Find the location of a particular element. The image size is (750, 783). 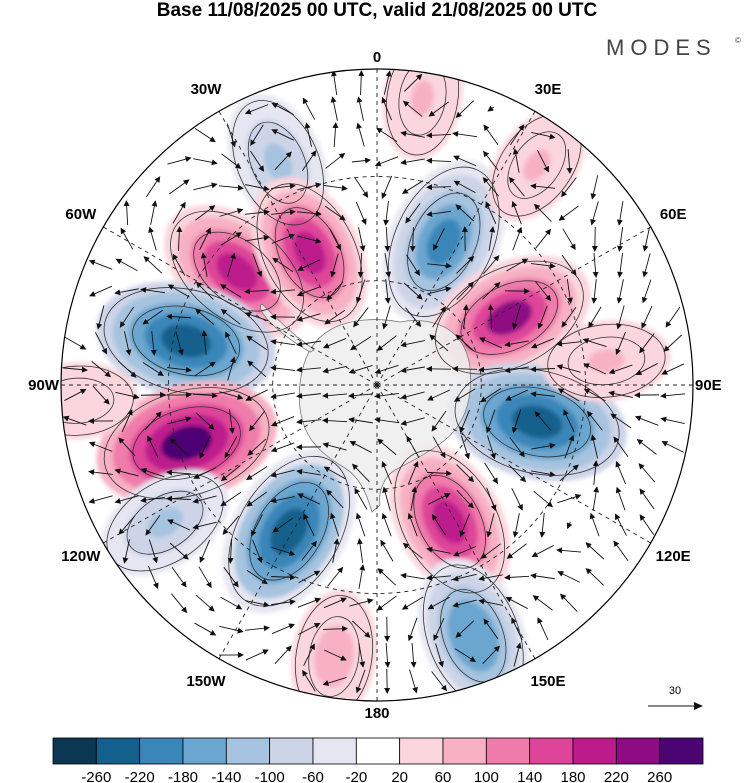

longitude-label: 150W is located at coordinates (206, 681).